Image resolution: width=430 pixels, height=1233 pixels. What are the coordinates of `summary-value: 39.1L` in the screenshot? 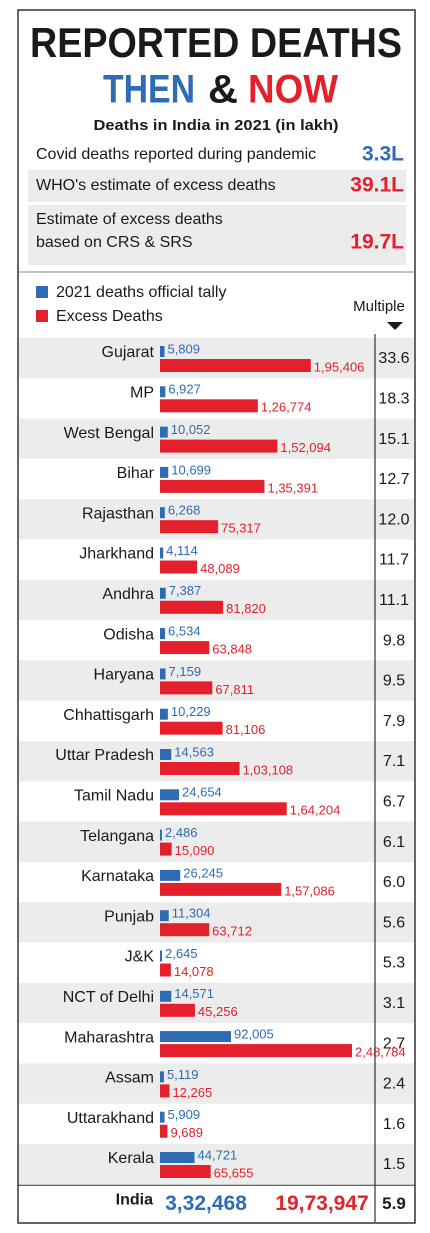 It's located at (377, 185).